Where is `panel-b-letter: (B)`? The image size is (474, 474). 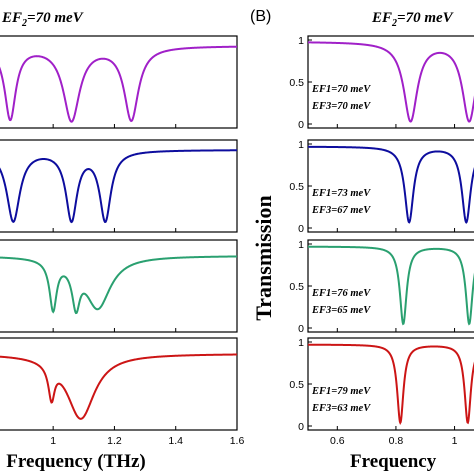
panel-b-letter: (B) is located at coordinates (260, 16).